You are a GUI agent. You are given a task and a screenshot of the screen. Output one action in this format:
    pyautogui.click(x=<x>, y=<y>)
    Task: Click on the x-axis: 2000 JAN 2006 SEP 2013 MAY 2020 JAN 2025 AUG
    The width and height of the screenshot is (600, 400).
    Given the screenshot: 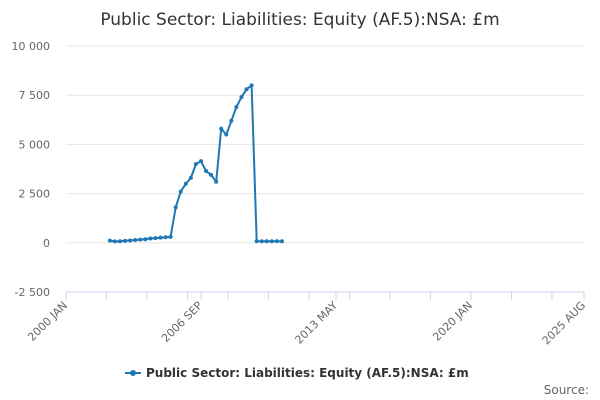 What is the action you would take?
    pyautogui.click(x=307, y=319)
    